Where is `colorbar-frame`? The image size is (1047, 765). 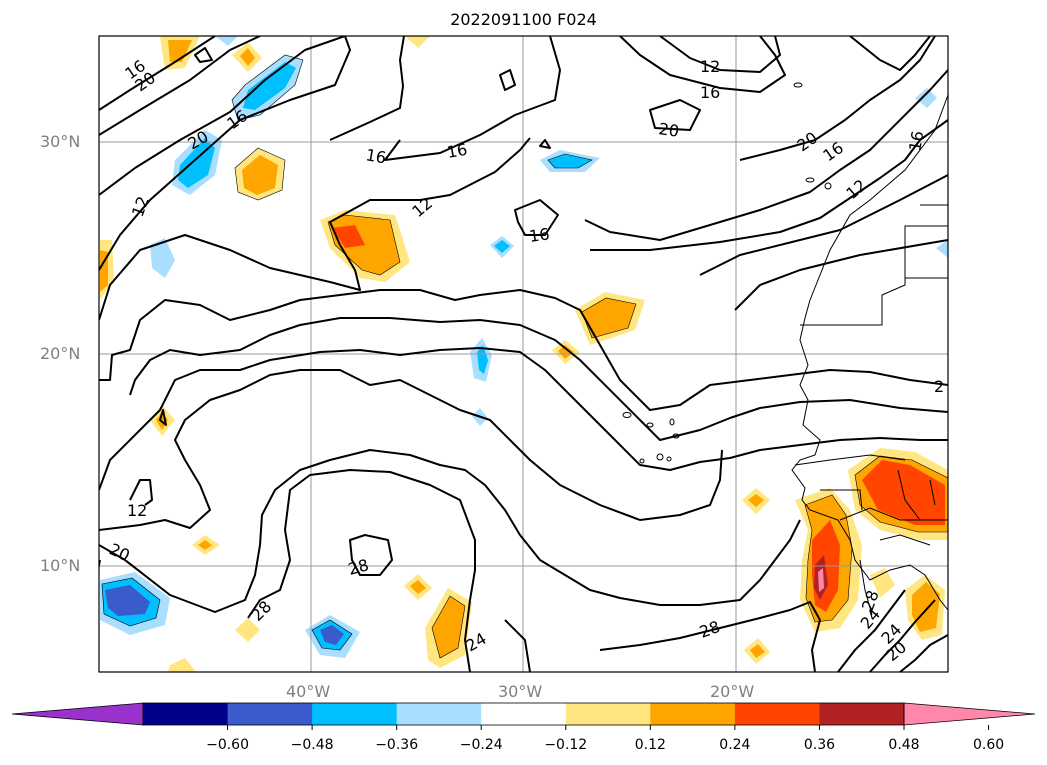
colorbar-frame is located at coordinates (523, 714).